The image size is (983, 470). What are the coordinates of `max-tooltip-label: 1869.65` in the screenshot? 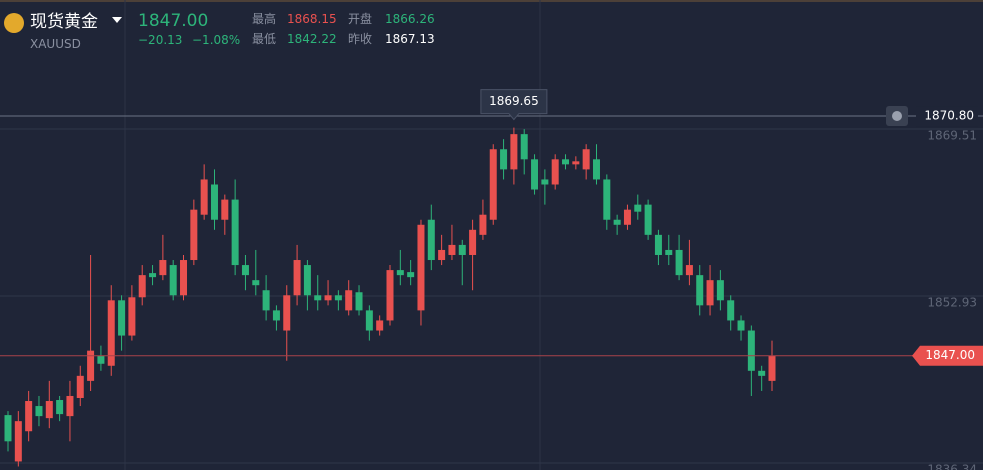 It's located at (514, 101).